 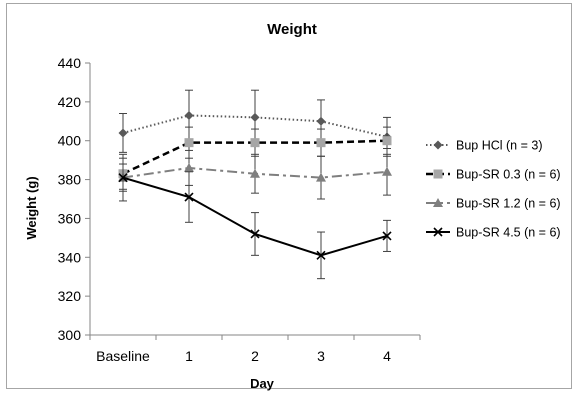 I want to click on legend-label: Bup HCl (n = 3), so click(x=499, y=146).